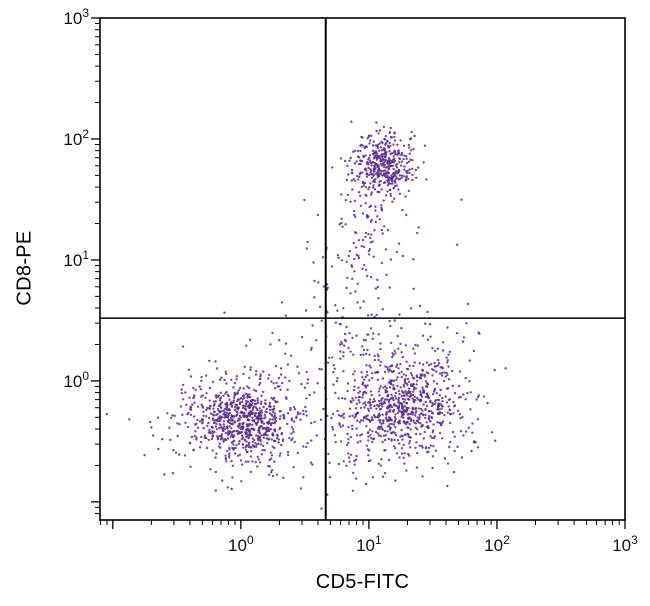 The width and height of the screenshot is (650, 606). Describe the element at coordinates (24, 268) in the screenshot. I see `y-axis-title: CD8-PE` at that location.